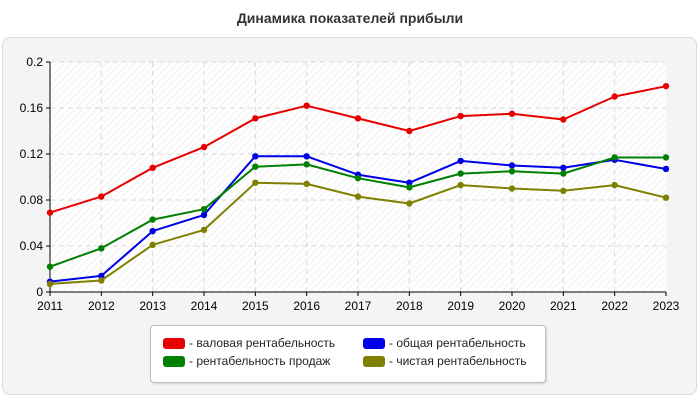 This screenshot has width=700, height=400. Describe the element at coordinates (460, 306) in the screenshot. I see `x-tick-label: 2019` at that location.